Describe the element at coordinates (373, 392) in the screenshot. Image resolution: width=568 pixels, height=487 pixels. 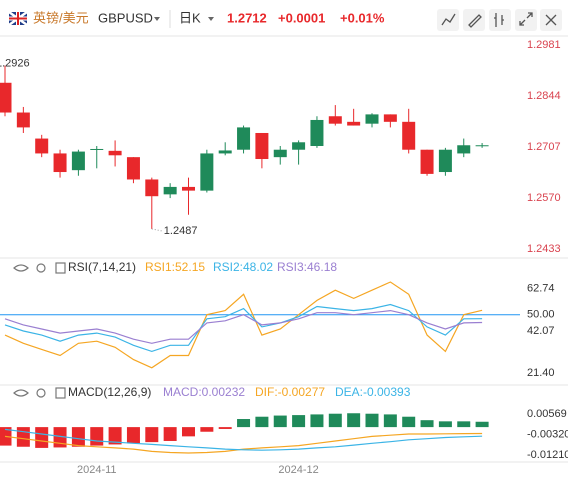
I see `legend-entry: DEA:-0.00393` at that location.